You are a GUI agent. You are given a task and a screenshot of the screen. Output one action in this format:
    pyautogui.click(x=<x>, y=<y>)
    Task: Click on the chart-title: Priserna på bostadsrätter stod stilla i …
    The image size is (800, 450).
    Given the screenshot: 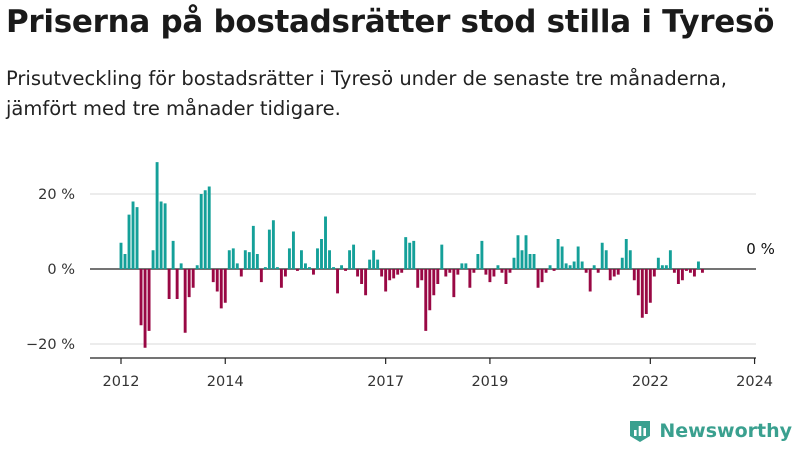 What is the action you would take?
    pyautogui.click(x=390, y=22)
    